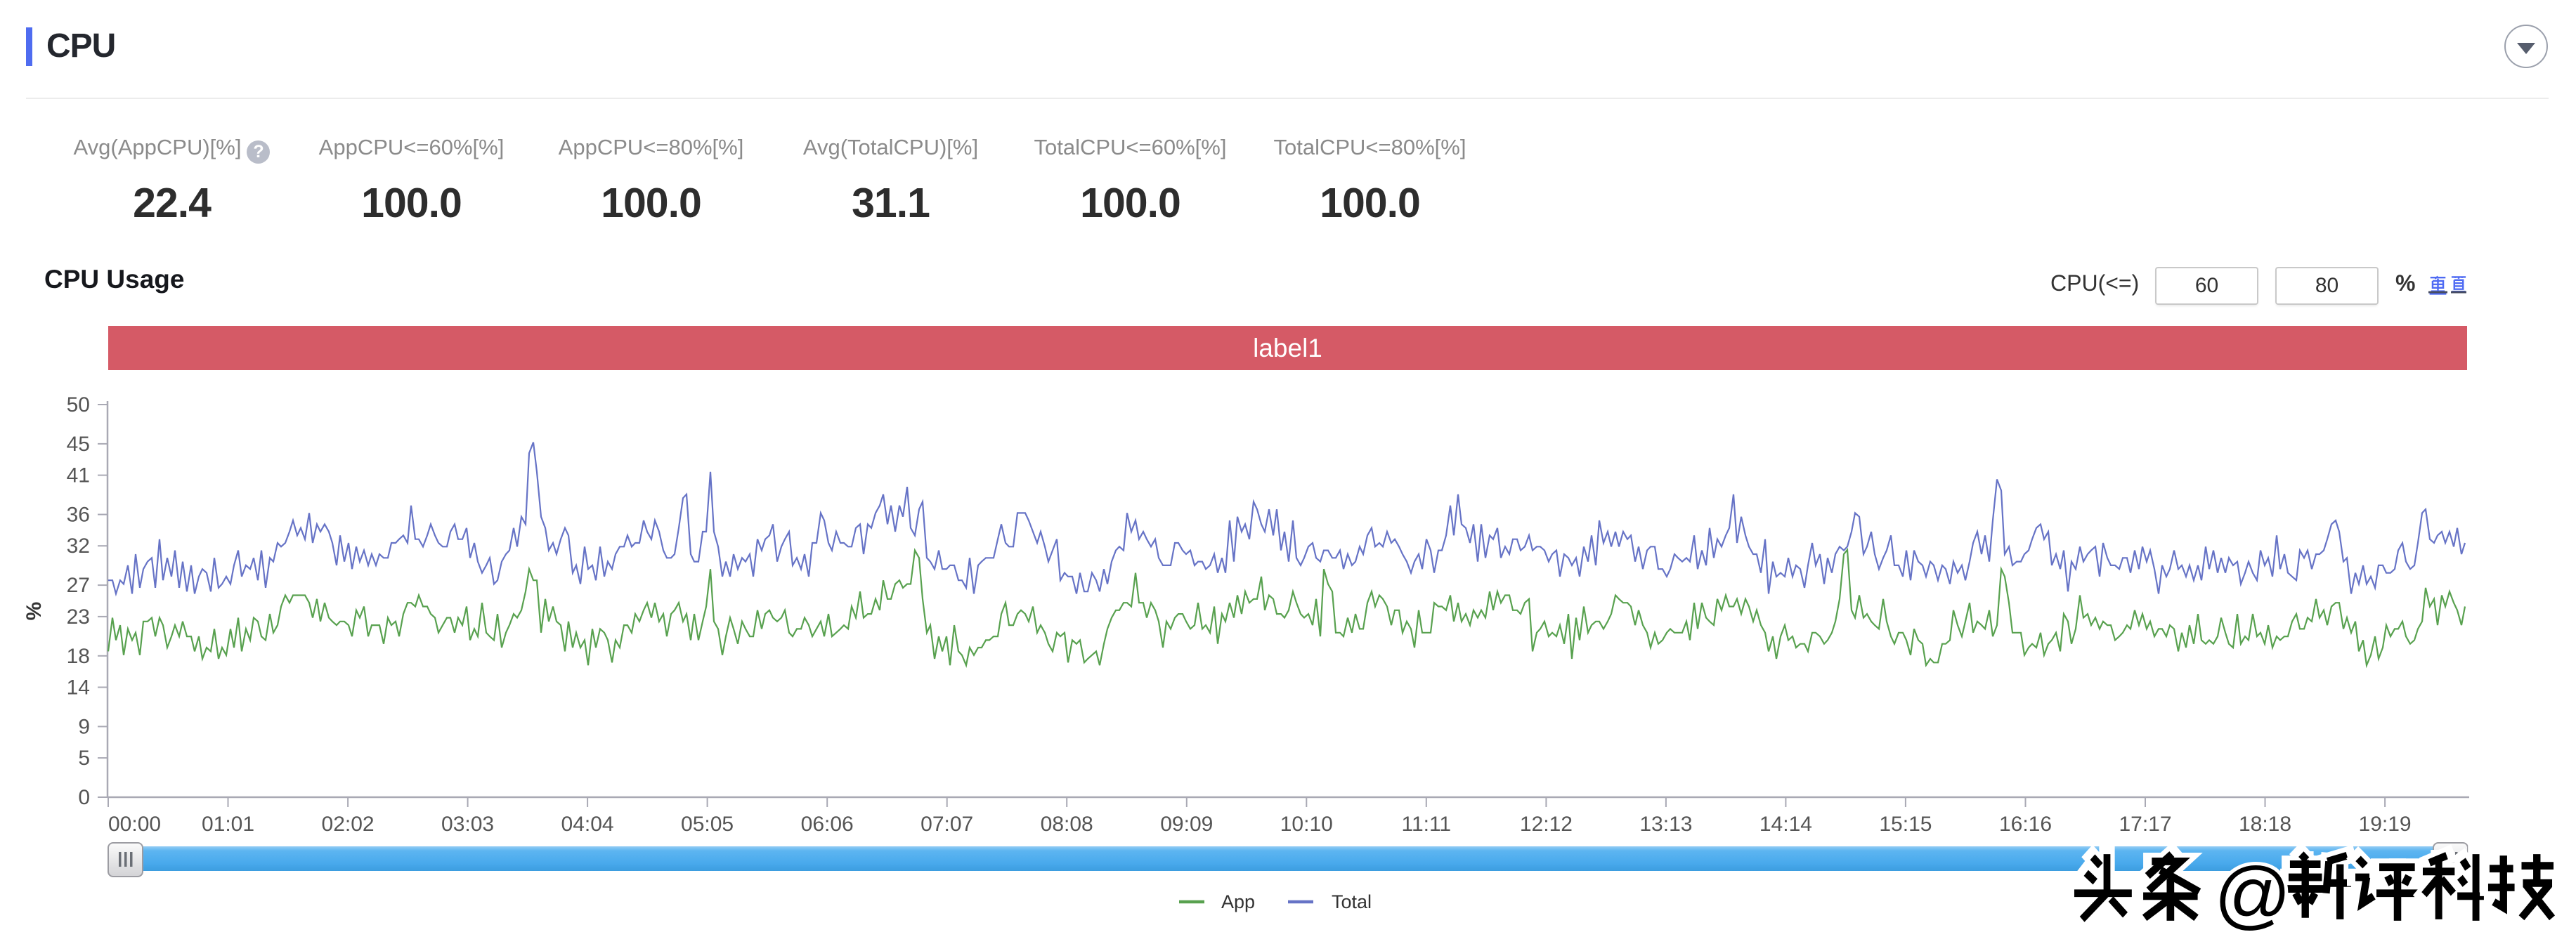 The image size is (2576, 951). Describe the element at coordinates (1067, 824) in the screenshot. I see `svg-text: 08:08` at that location.